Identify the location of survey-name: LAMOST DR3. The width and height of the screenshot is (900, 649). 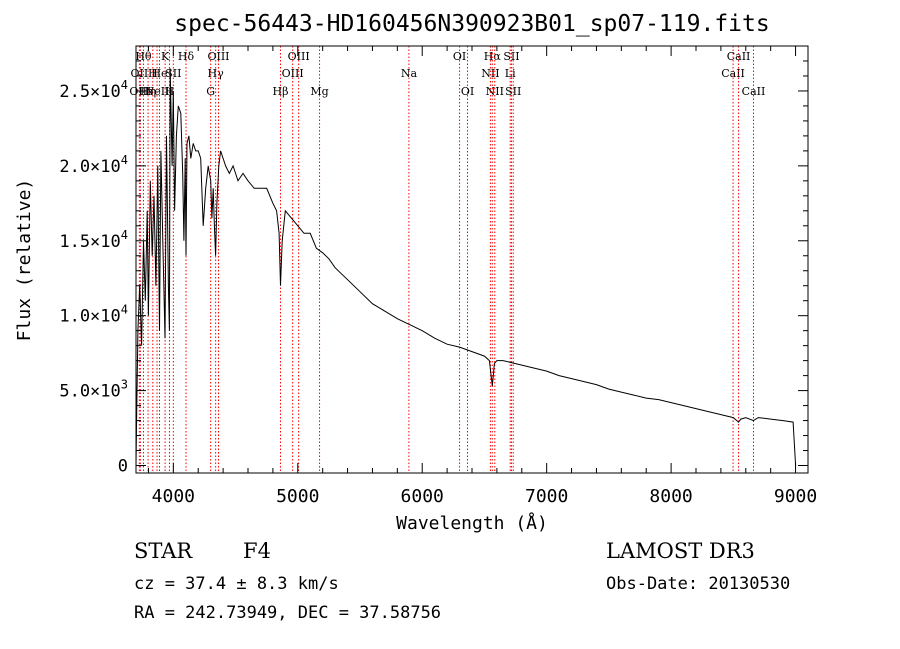
(680, 551).